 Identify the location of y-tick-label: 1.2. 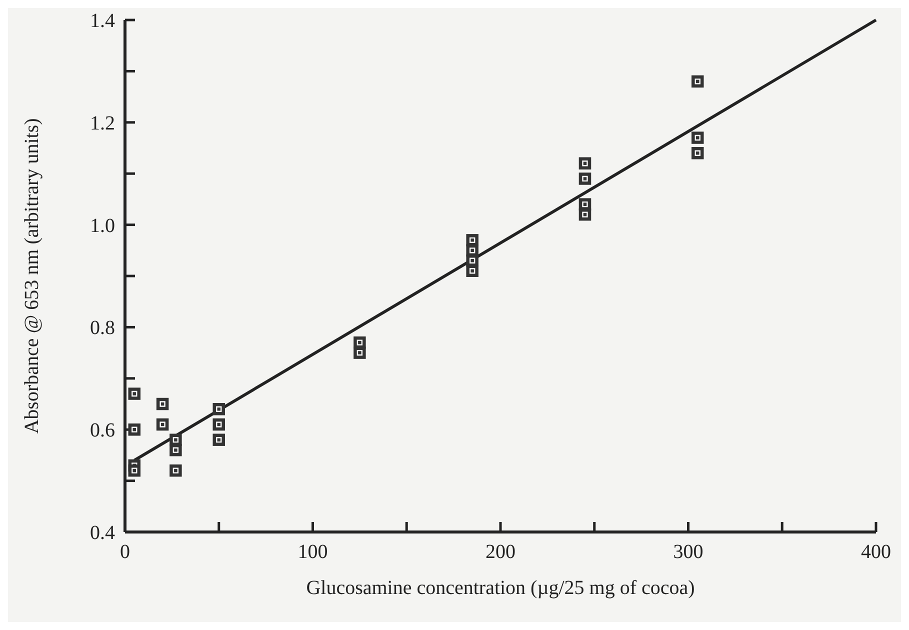
(102, 123).